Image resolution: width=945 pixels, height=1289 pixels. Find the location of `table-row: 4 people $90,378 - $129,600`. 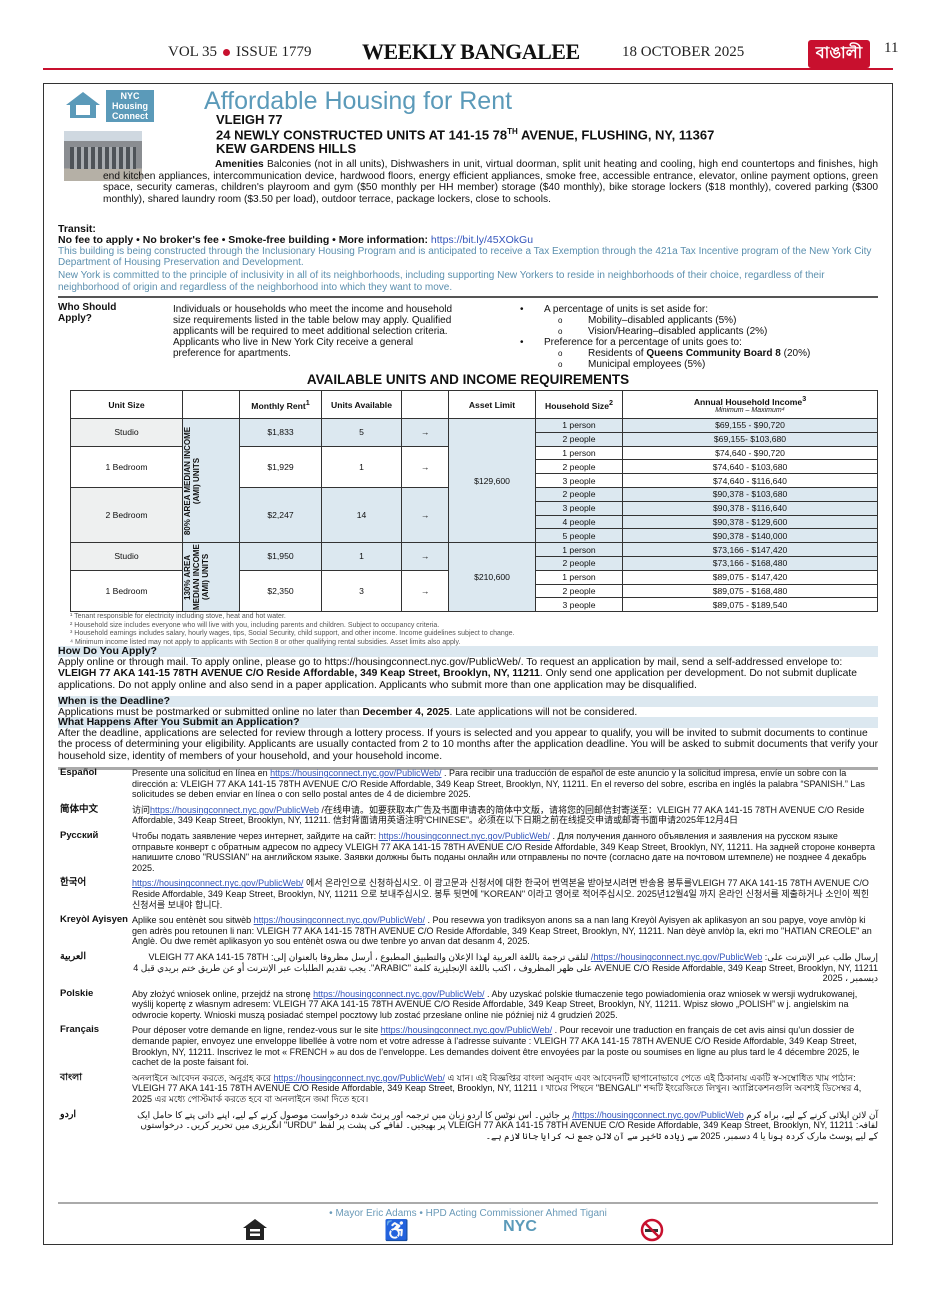

table-row: 4 people $90,378 - $129,600 is located at coordinates (474, 522).